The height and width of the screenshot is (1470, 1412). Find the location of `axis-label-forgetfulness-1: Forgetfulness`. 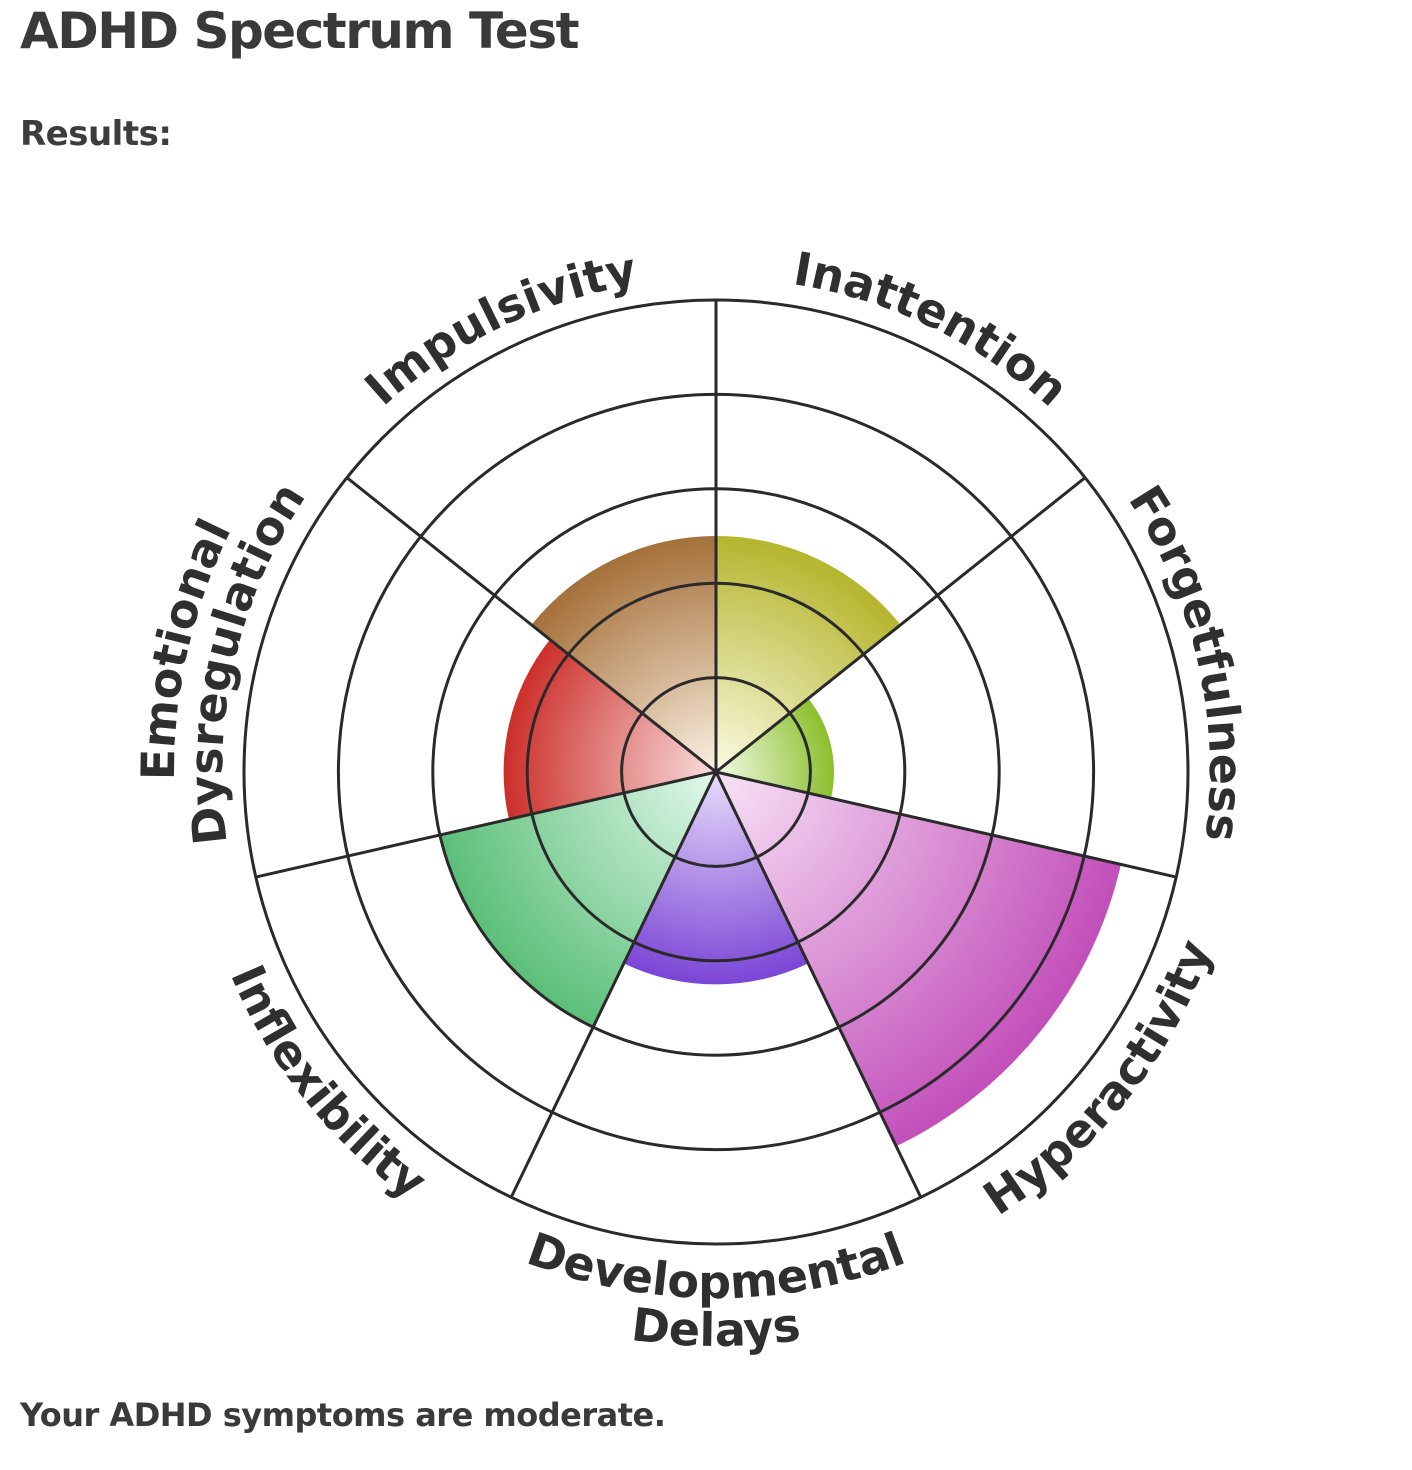

axis-label-forgetfulness-1: Forgetfulness is located at coordinates (1185, 660).